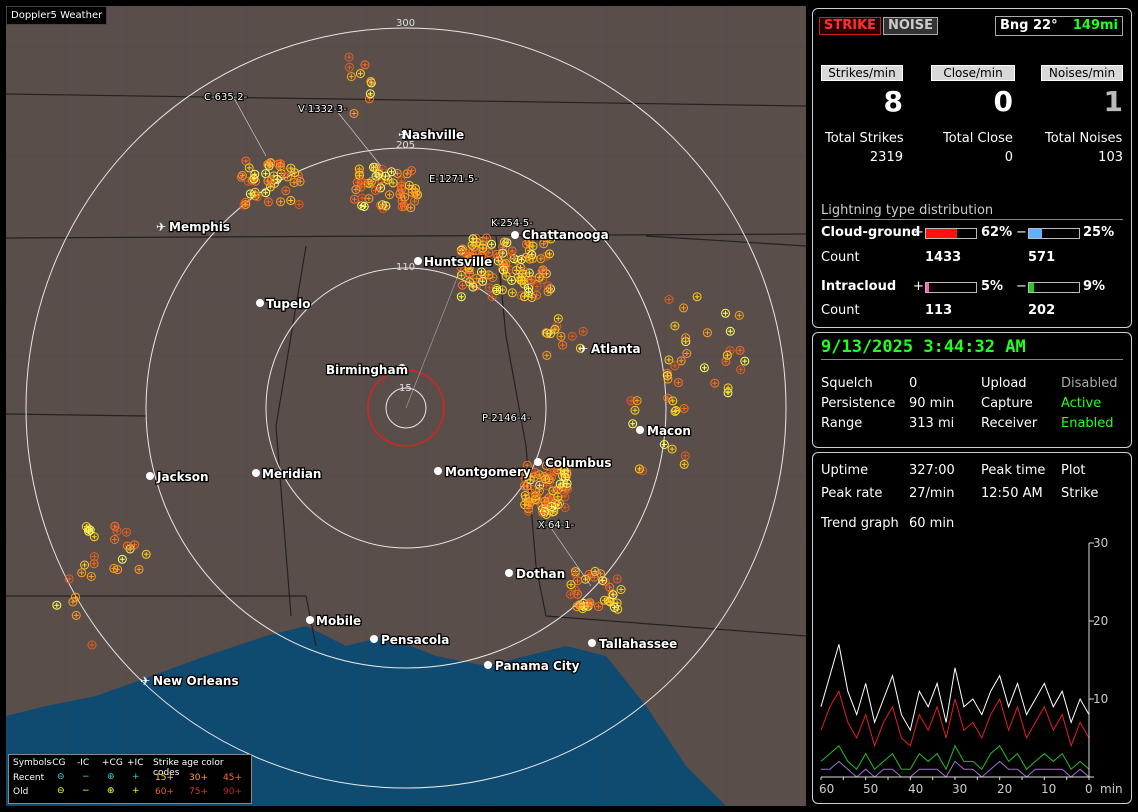  What do you see at coordinates (932, 470) in the screenshot?
I see `uptime-value: 327:00` at bounding box center [932, 470].